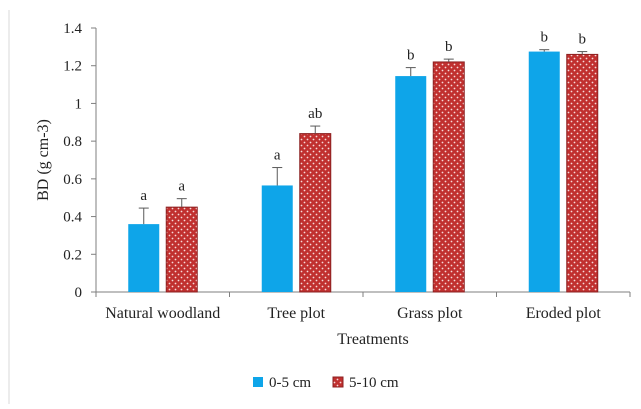 The width and height of the screenshot is (641, 409). I want to click on x-tick-label: Natural woodland, so click(162, 313).